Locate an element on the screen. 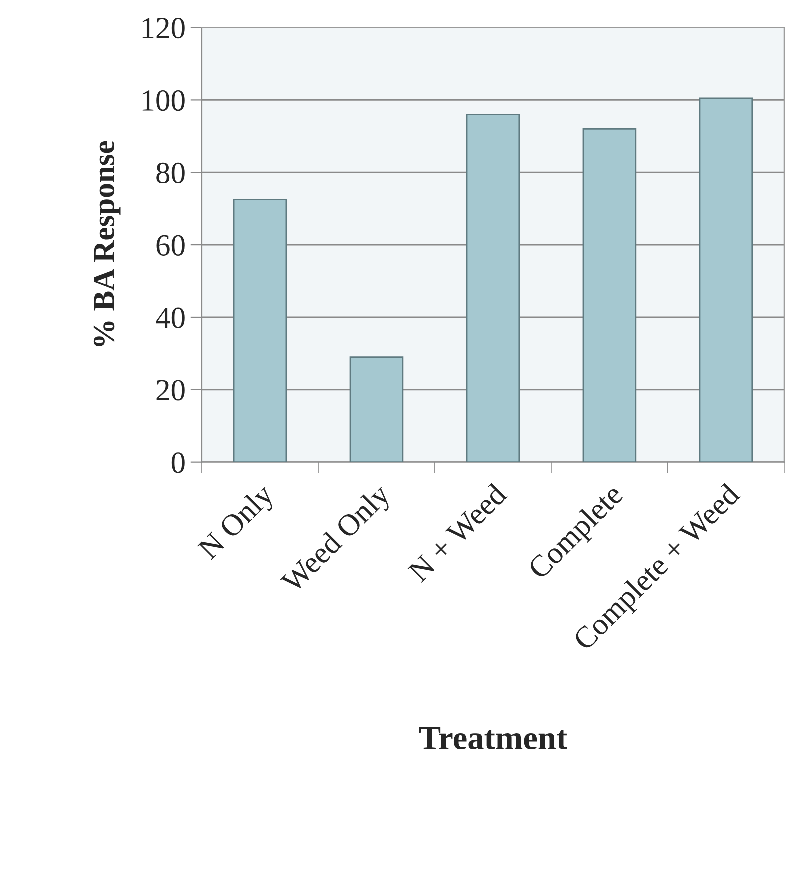 This screenshot has height=896, width=786. y-tick-label: 80 is located at coordinates (170, 173).